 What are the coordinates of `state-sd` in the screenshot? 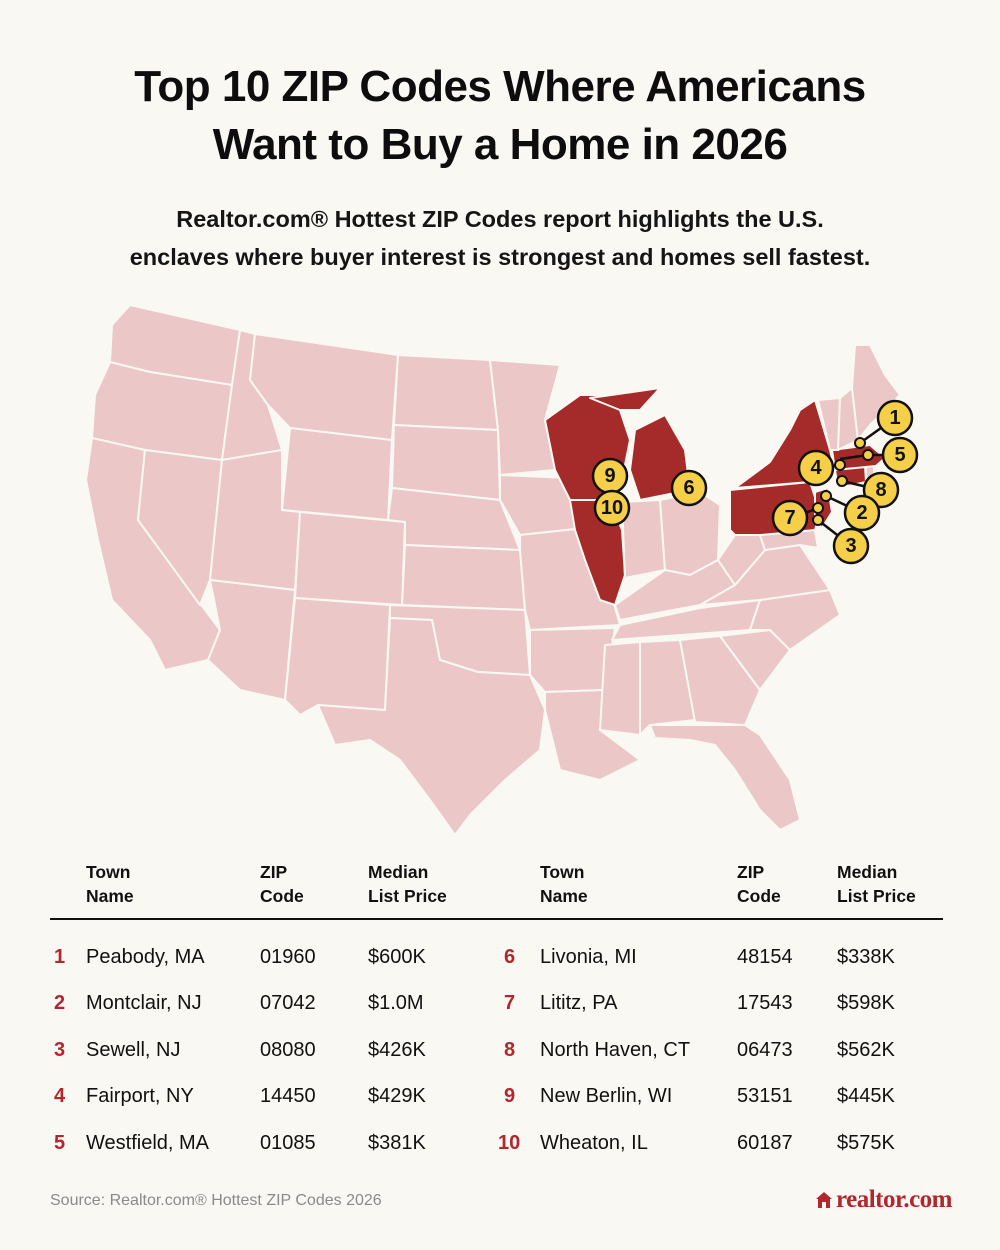 It's located at (446, 462).